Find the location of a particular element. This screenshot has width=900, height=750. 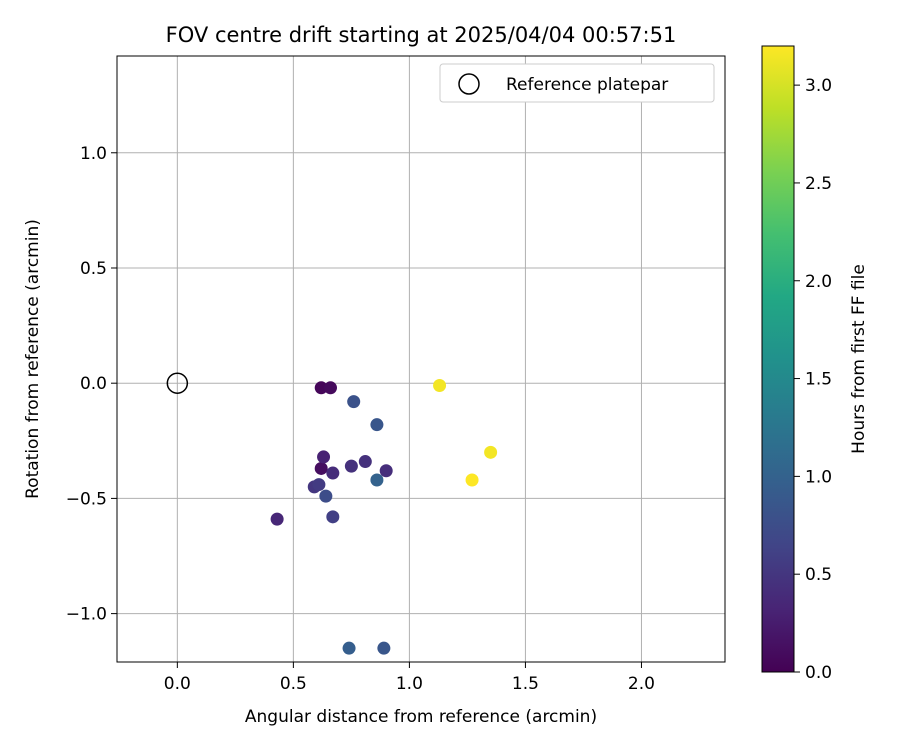

legend-marker-open-circle is located at coordinates (469, 84).